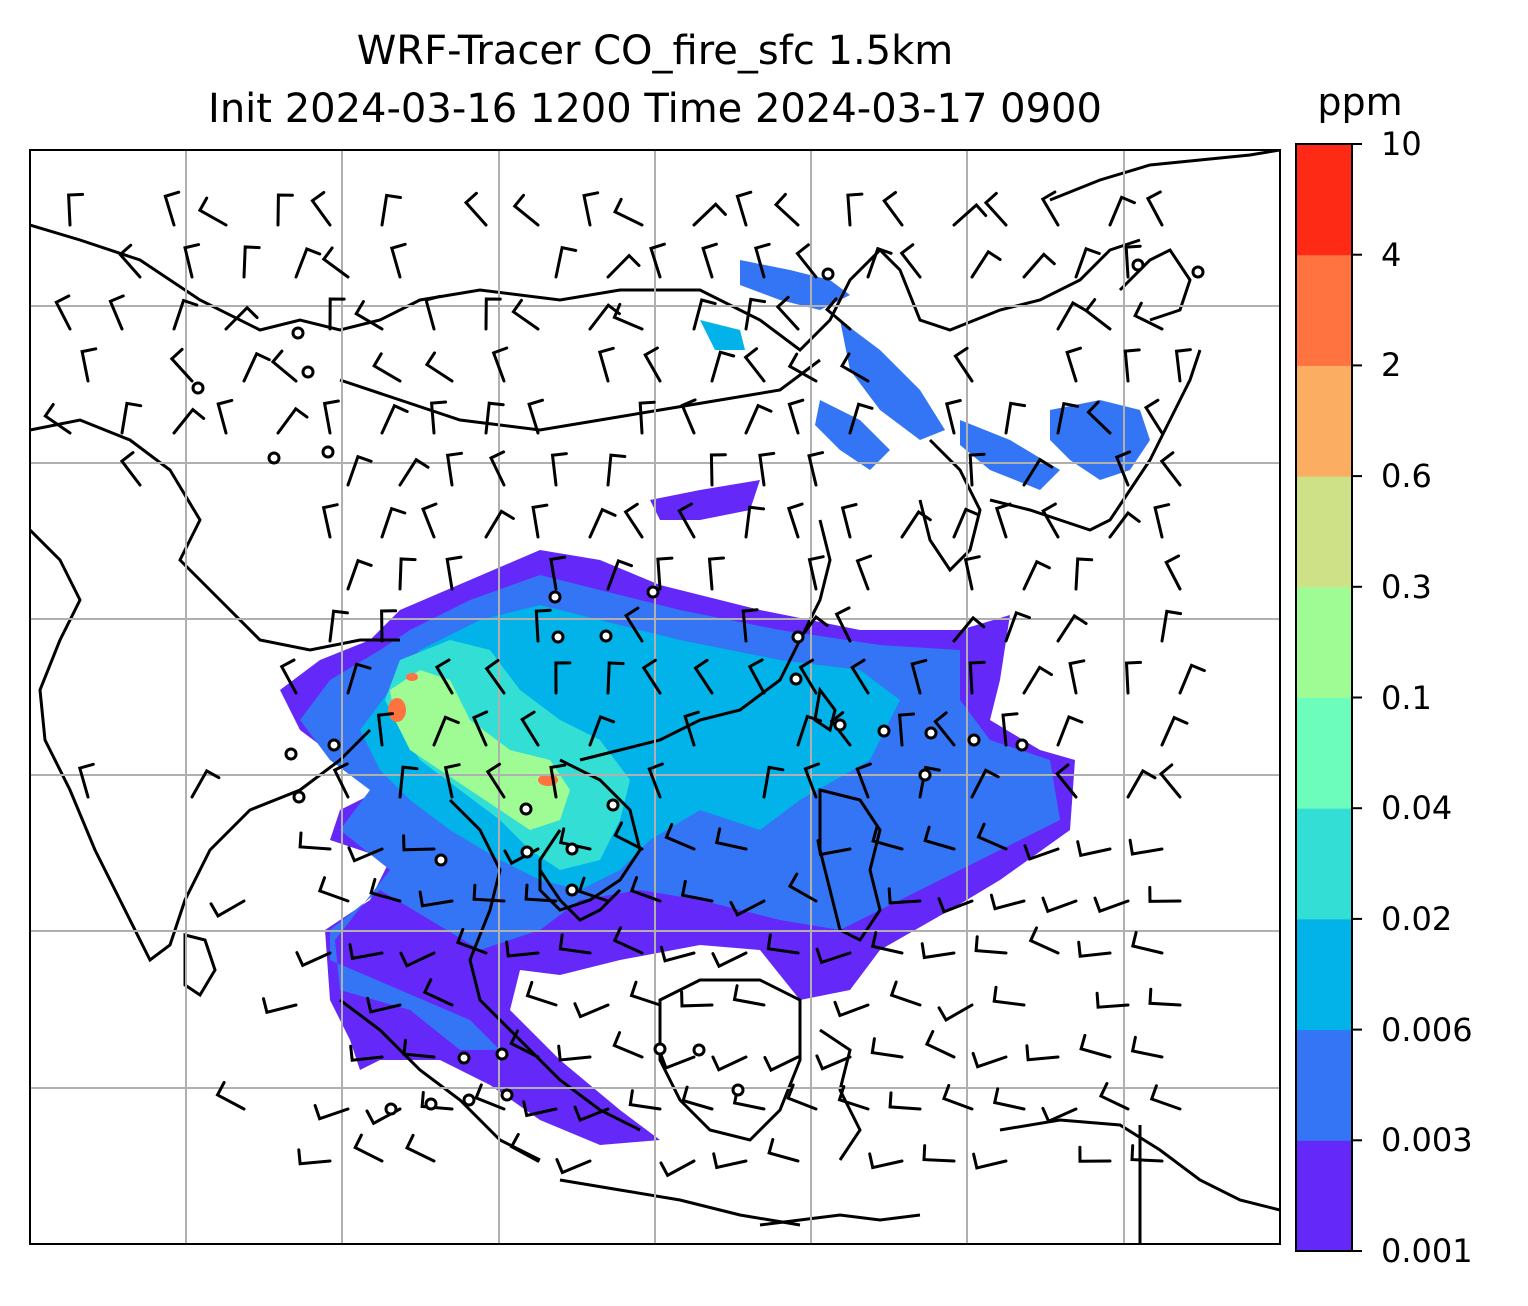 Image resolution: width=1528 pixels, height=1306 pixels. Describe the element at coordinates (1417, 918) in the screenshot. I see `colorbar-tick-label: 0.02` at that location.